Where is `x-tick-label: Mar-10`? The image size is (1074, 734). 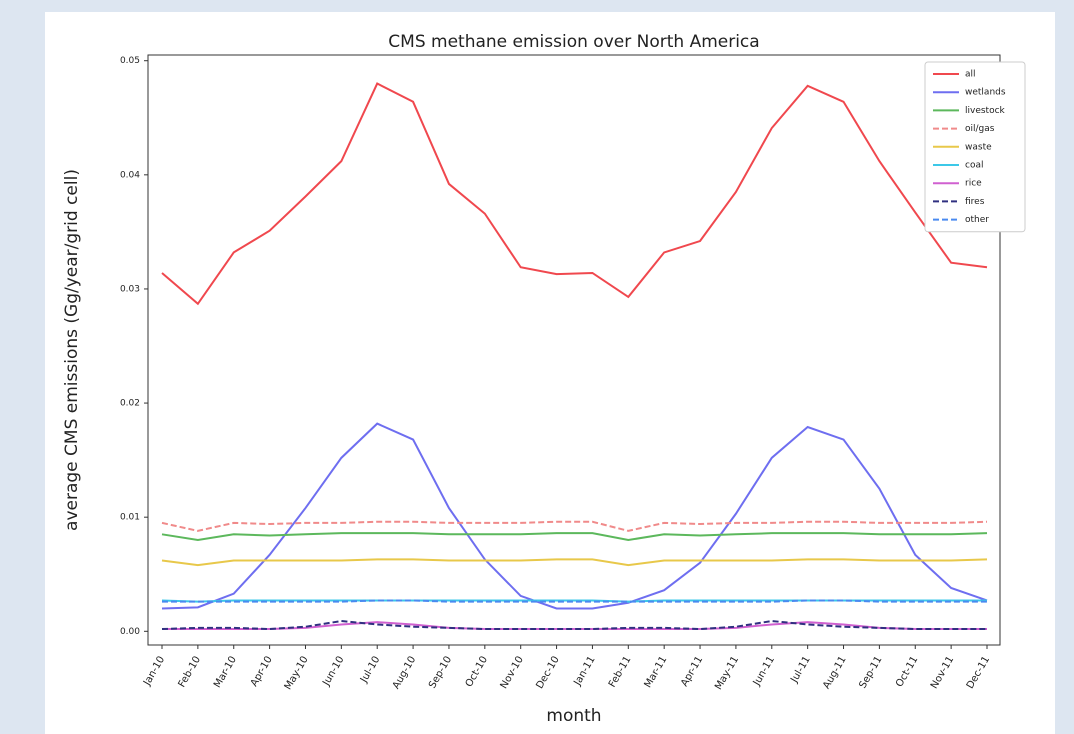 x-tick-label: Mar-10 is located at coordinates (225, 672).